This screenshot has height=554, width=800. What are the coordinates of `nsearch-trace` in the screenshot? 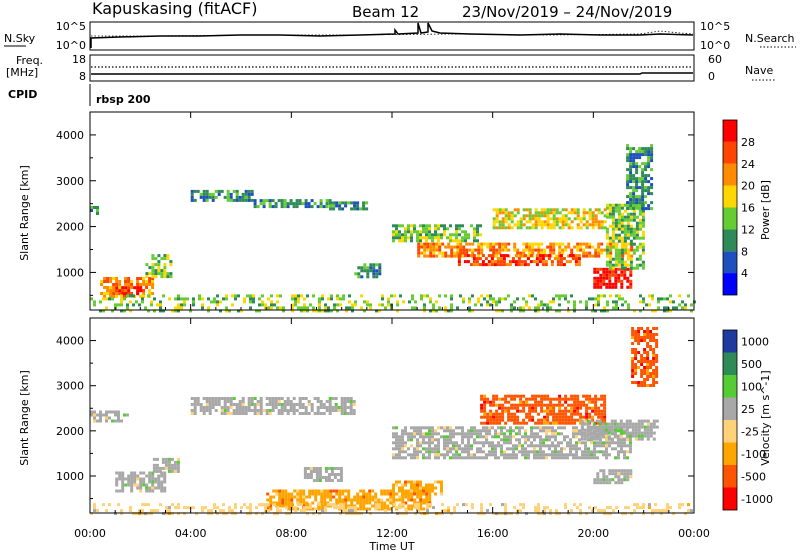 It's located at (392, 33).